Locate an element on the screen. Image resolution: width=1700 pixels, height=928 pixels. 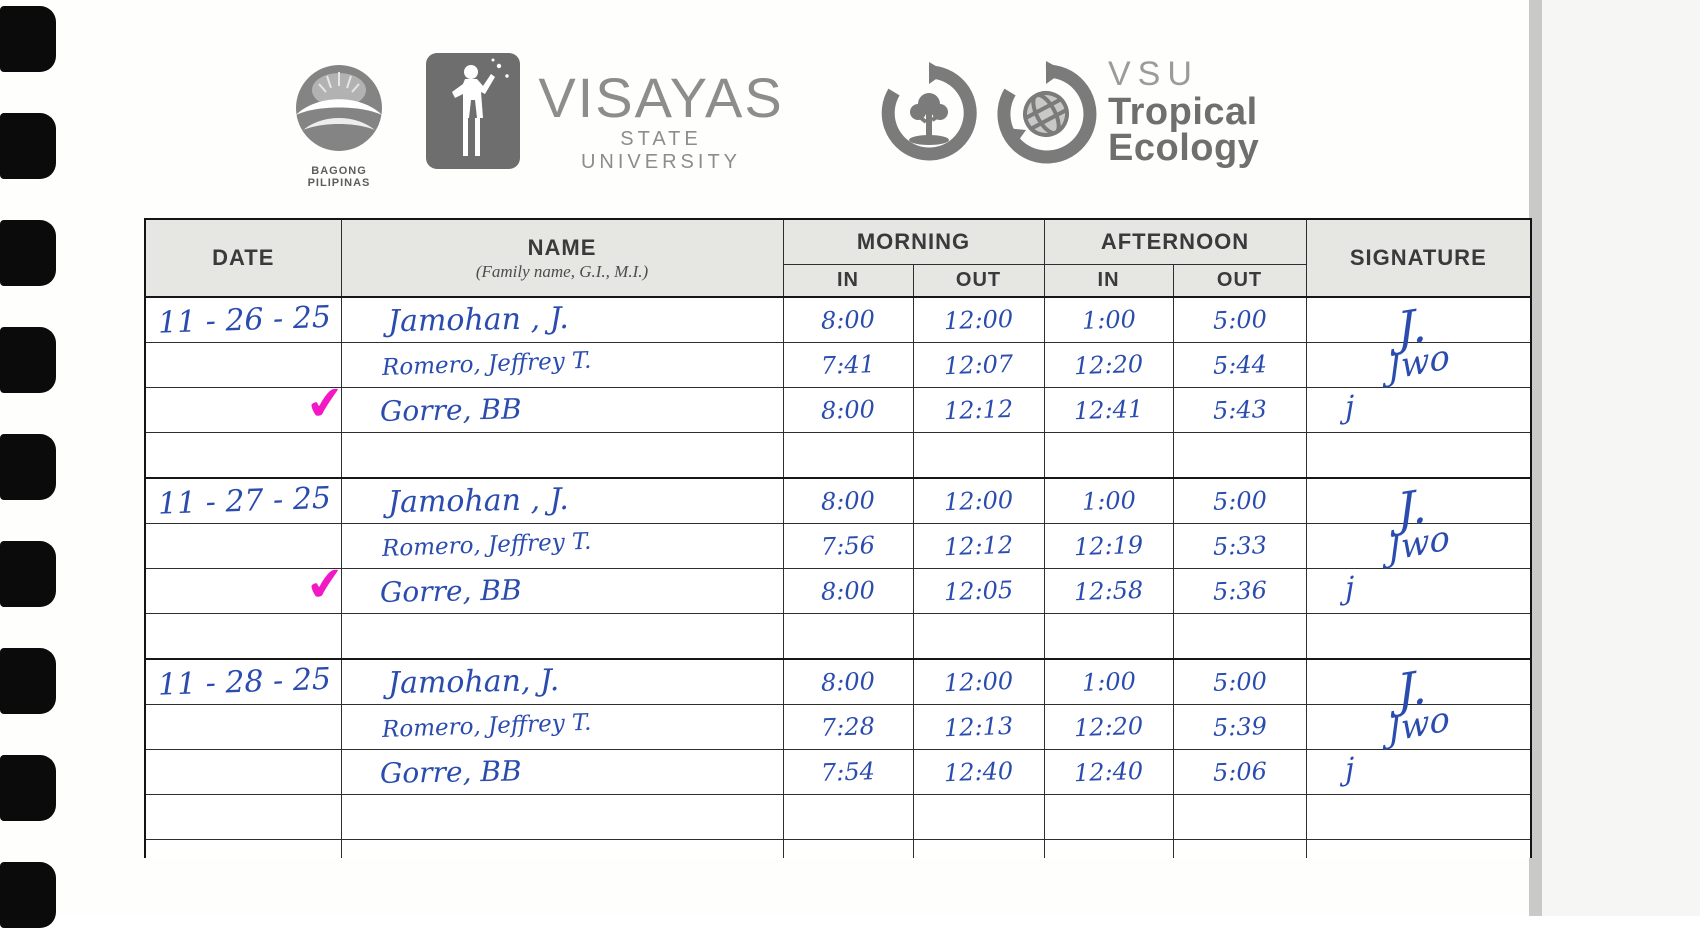
attendance-row: Gorre, BB 7:54 12:40 12:40 5:06 j is located at coordinates (838, 772).